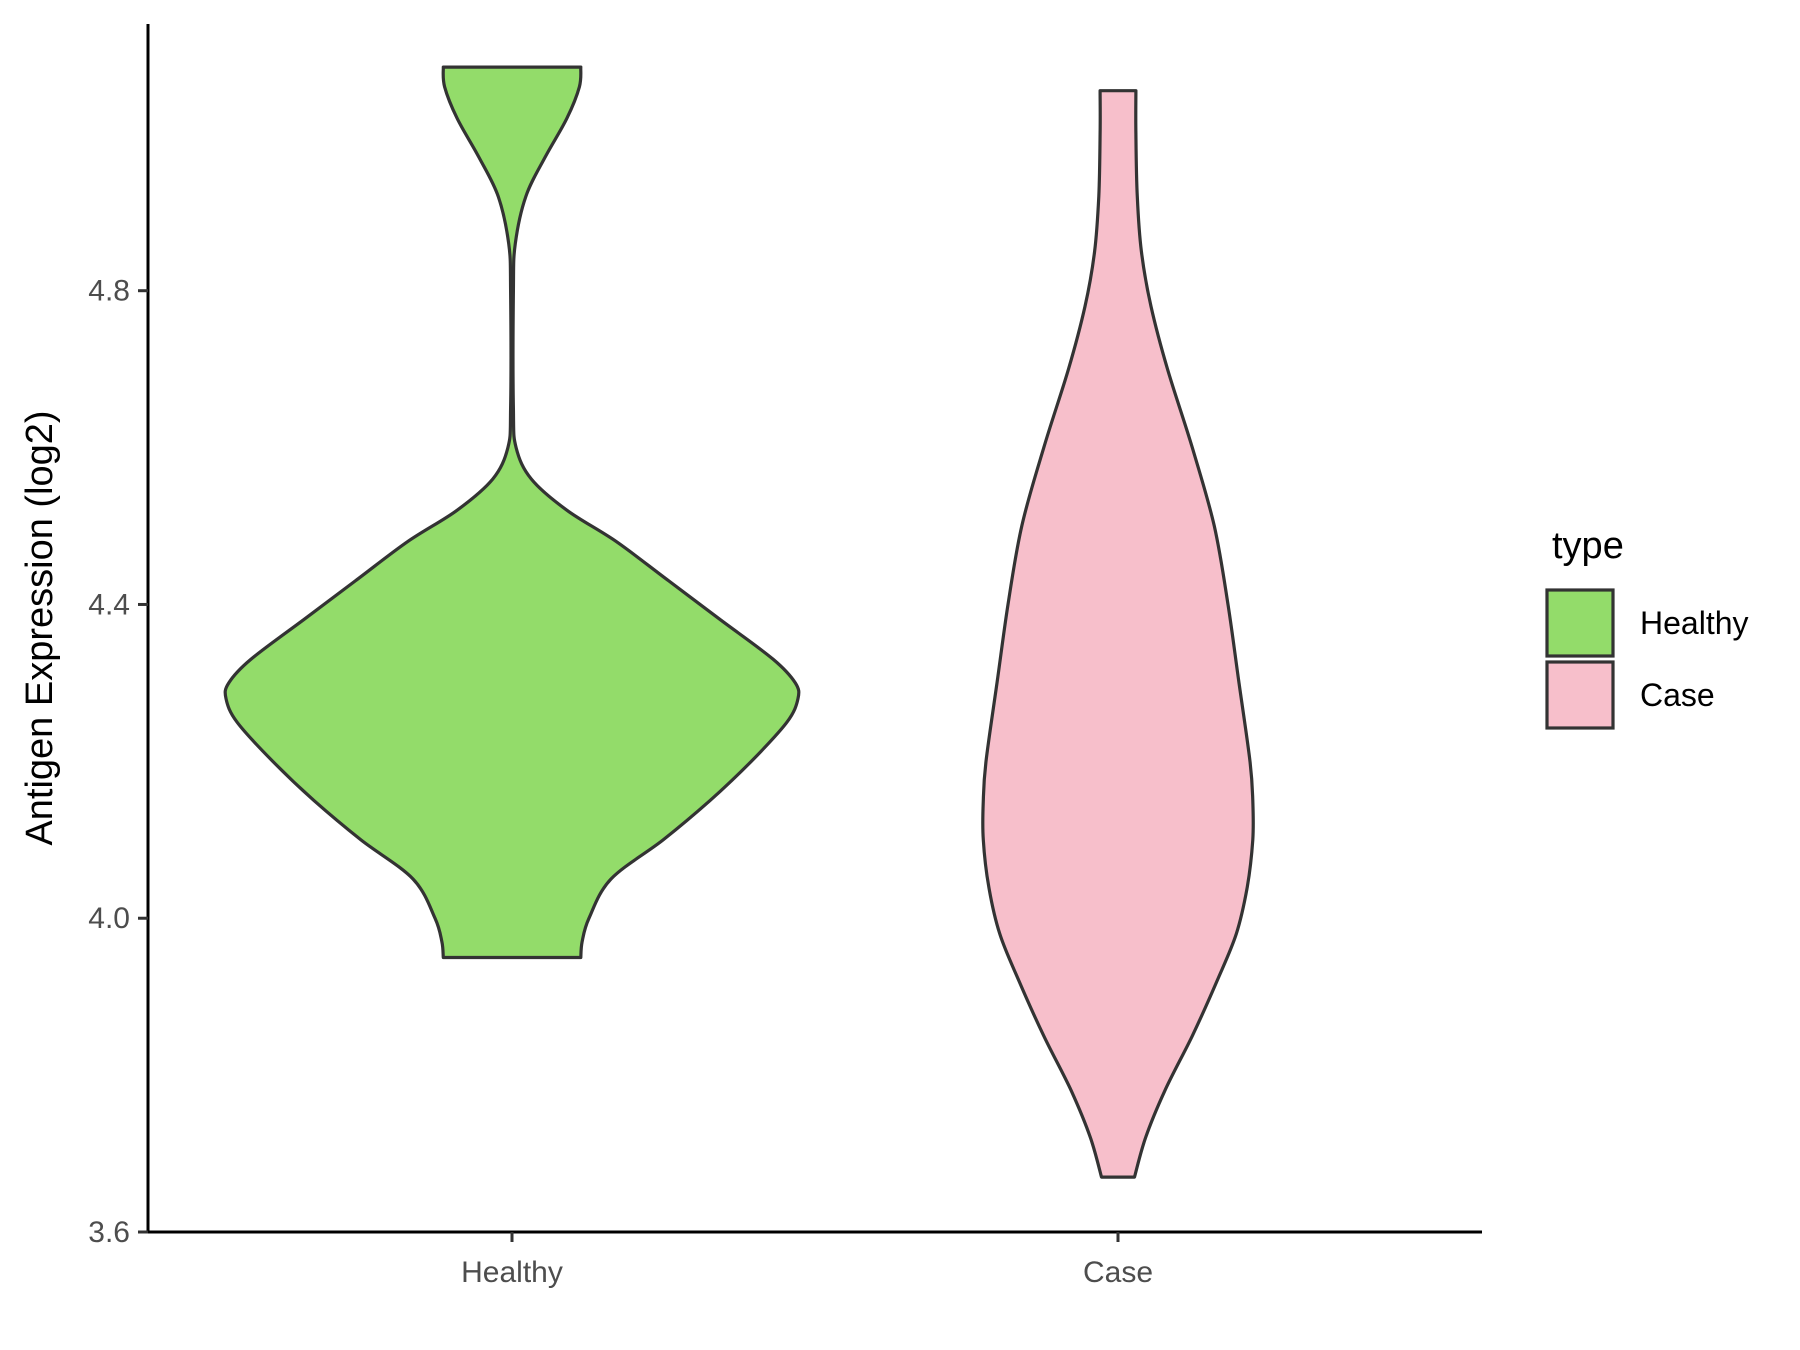 This screenshot has width=1800, height=1350. What do you see at coordinates (109, 604) in the screenshot?
I see `y-tick-label: 4.4` at bounding box center [109, 604].